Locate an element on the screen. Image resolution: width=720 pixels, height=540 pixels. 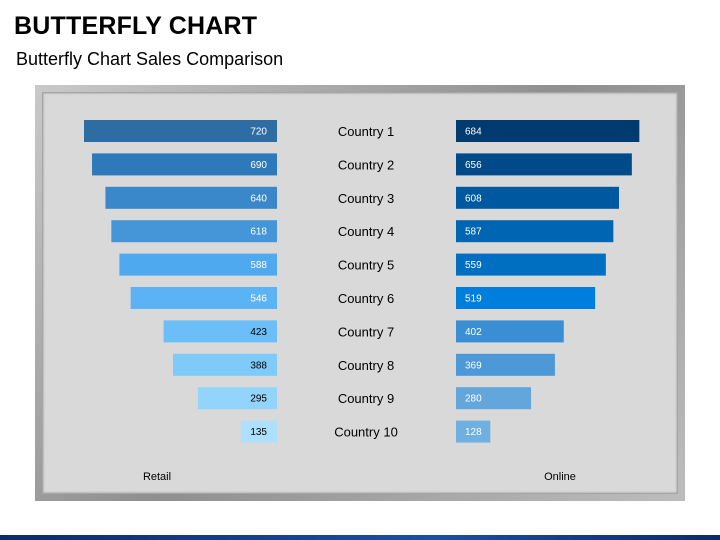
online-value-label: 608 is located at coordinates (473, 198).